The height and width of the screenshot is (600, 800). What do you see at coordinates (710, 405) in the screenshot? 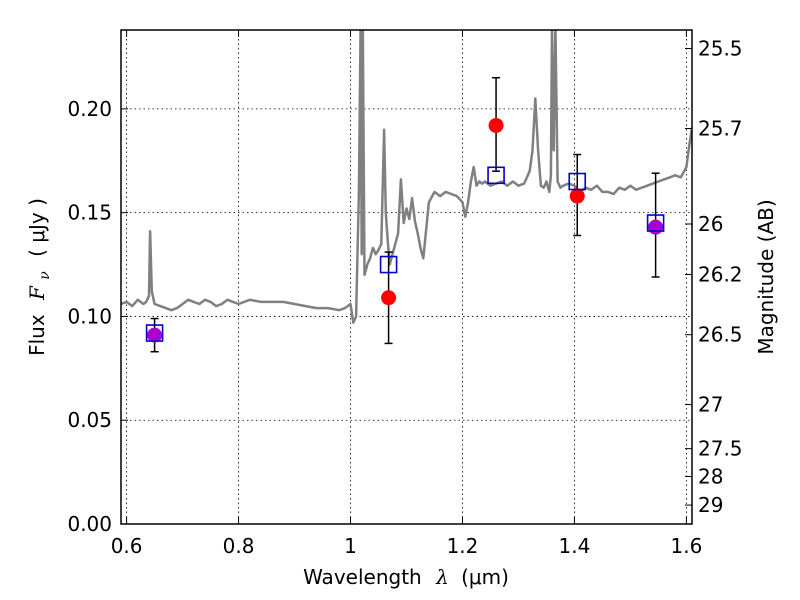
I see `y2-tick-label: 27` at bounding box center [710, 405].